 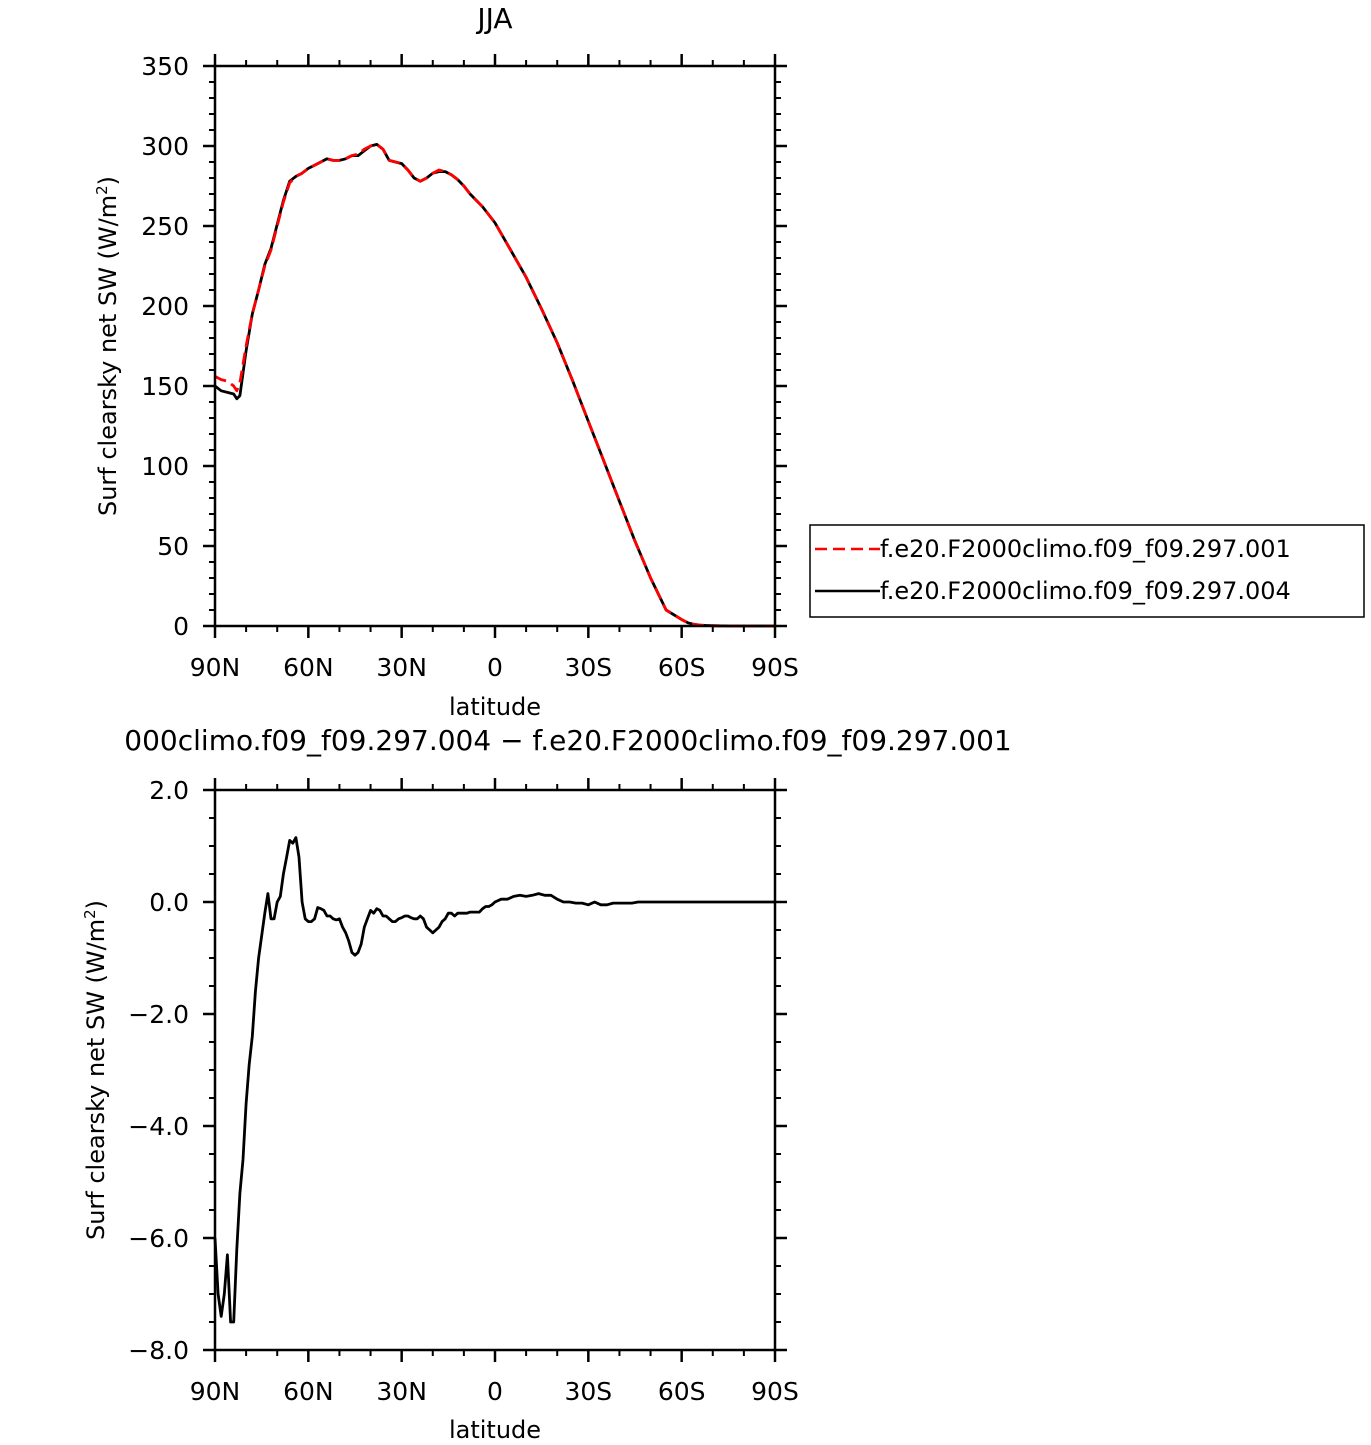 I want to click on top-chart-x-tick-label: 90N, so click(x=215, y=667).